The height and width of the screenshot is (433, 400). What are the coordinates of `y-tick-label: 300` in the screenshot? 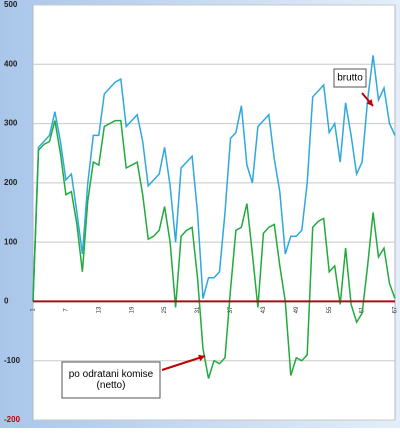 It's located at (11, 123).